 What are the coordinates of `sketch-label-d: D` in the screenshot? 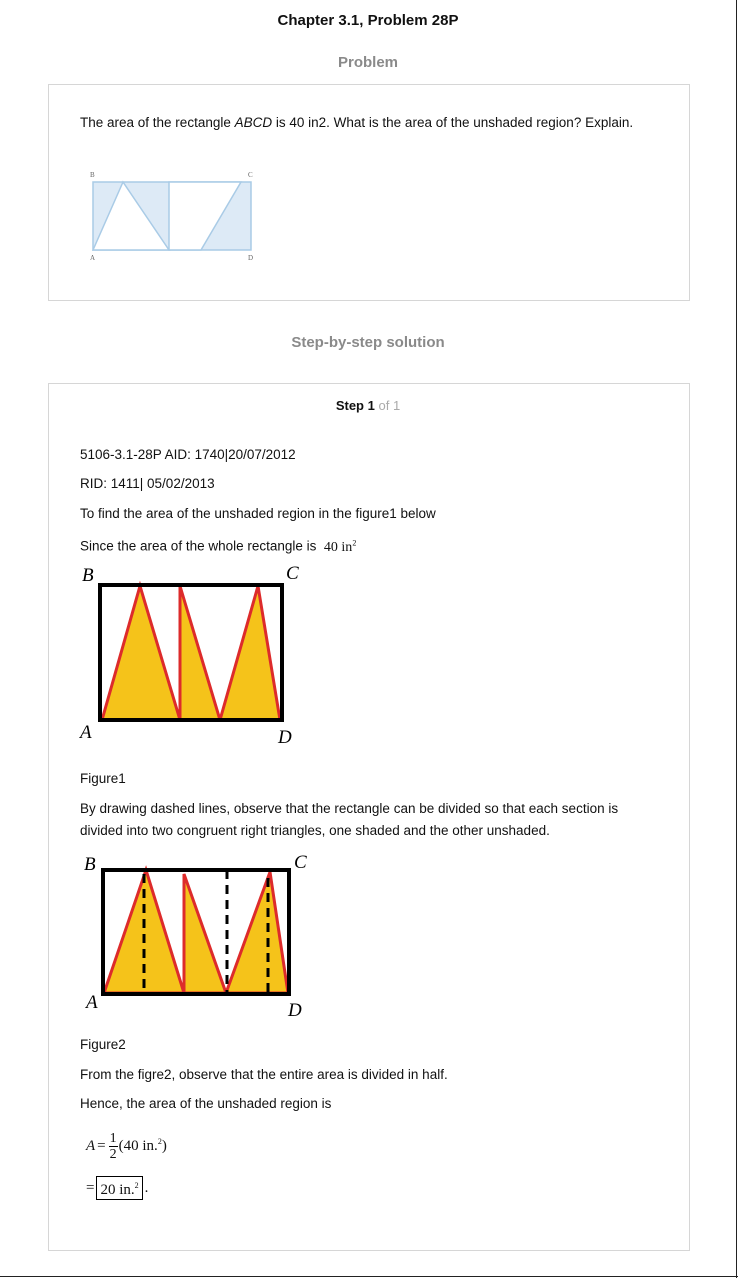 It's located at (250, 258).